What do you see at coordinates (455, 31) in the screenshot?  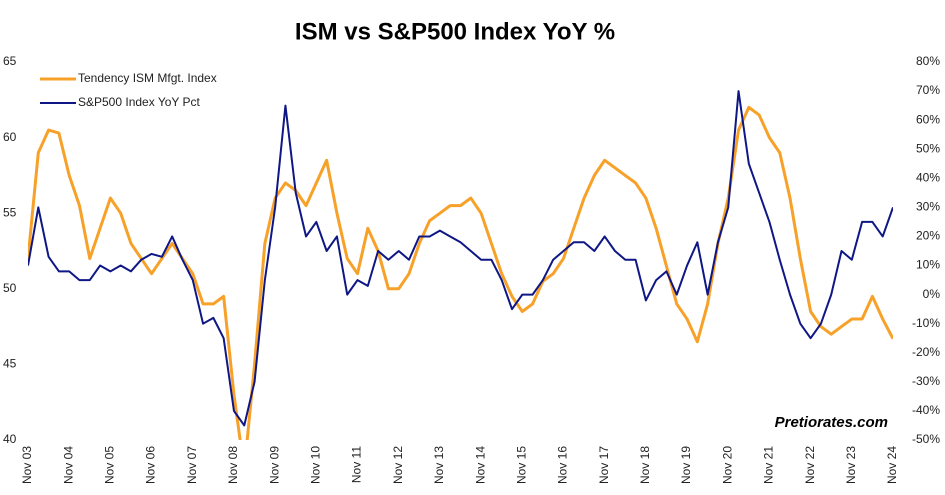 I see `chart-title: ISM vs S&P500 Index YoY %` at bounding box center [455, 31].